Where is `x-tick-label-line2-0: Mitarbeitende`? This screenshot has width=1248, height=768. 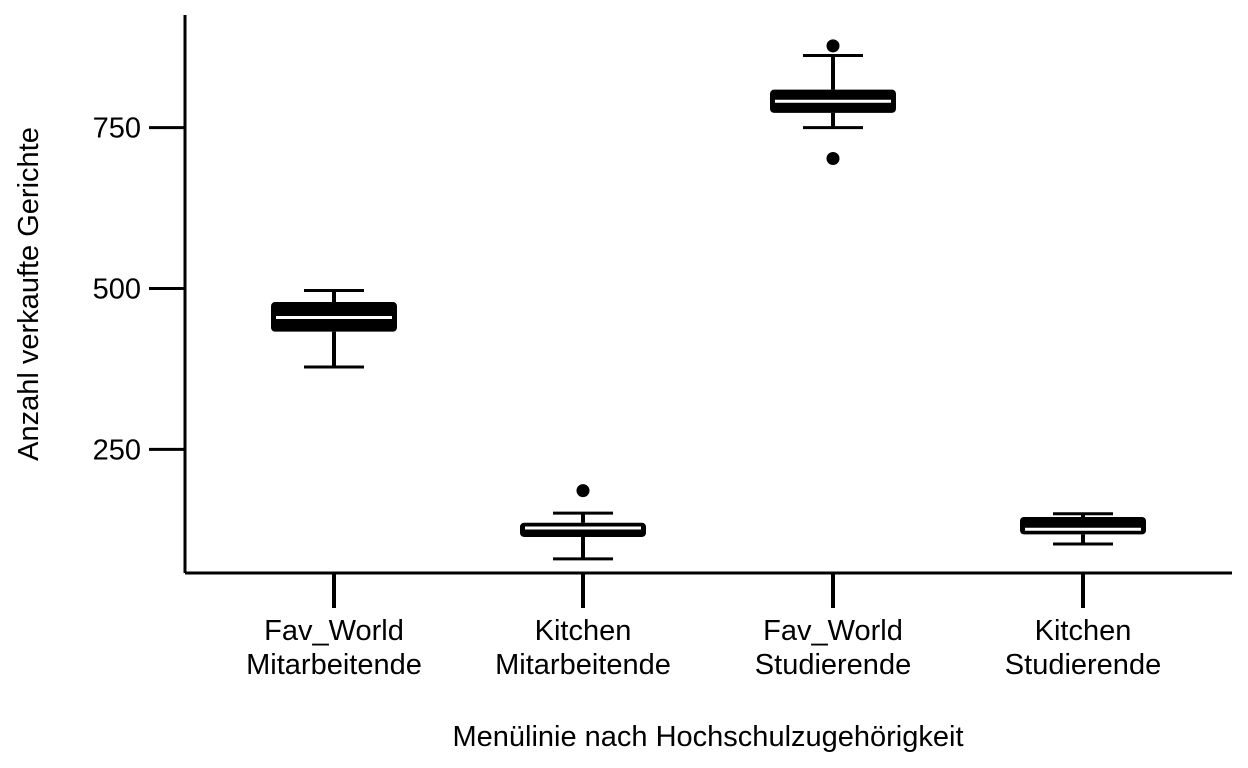 x-tick-label-line2-0: Mitarbeitende is located at coordinates (334, 665).